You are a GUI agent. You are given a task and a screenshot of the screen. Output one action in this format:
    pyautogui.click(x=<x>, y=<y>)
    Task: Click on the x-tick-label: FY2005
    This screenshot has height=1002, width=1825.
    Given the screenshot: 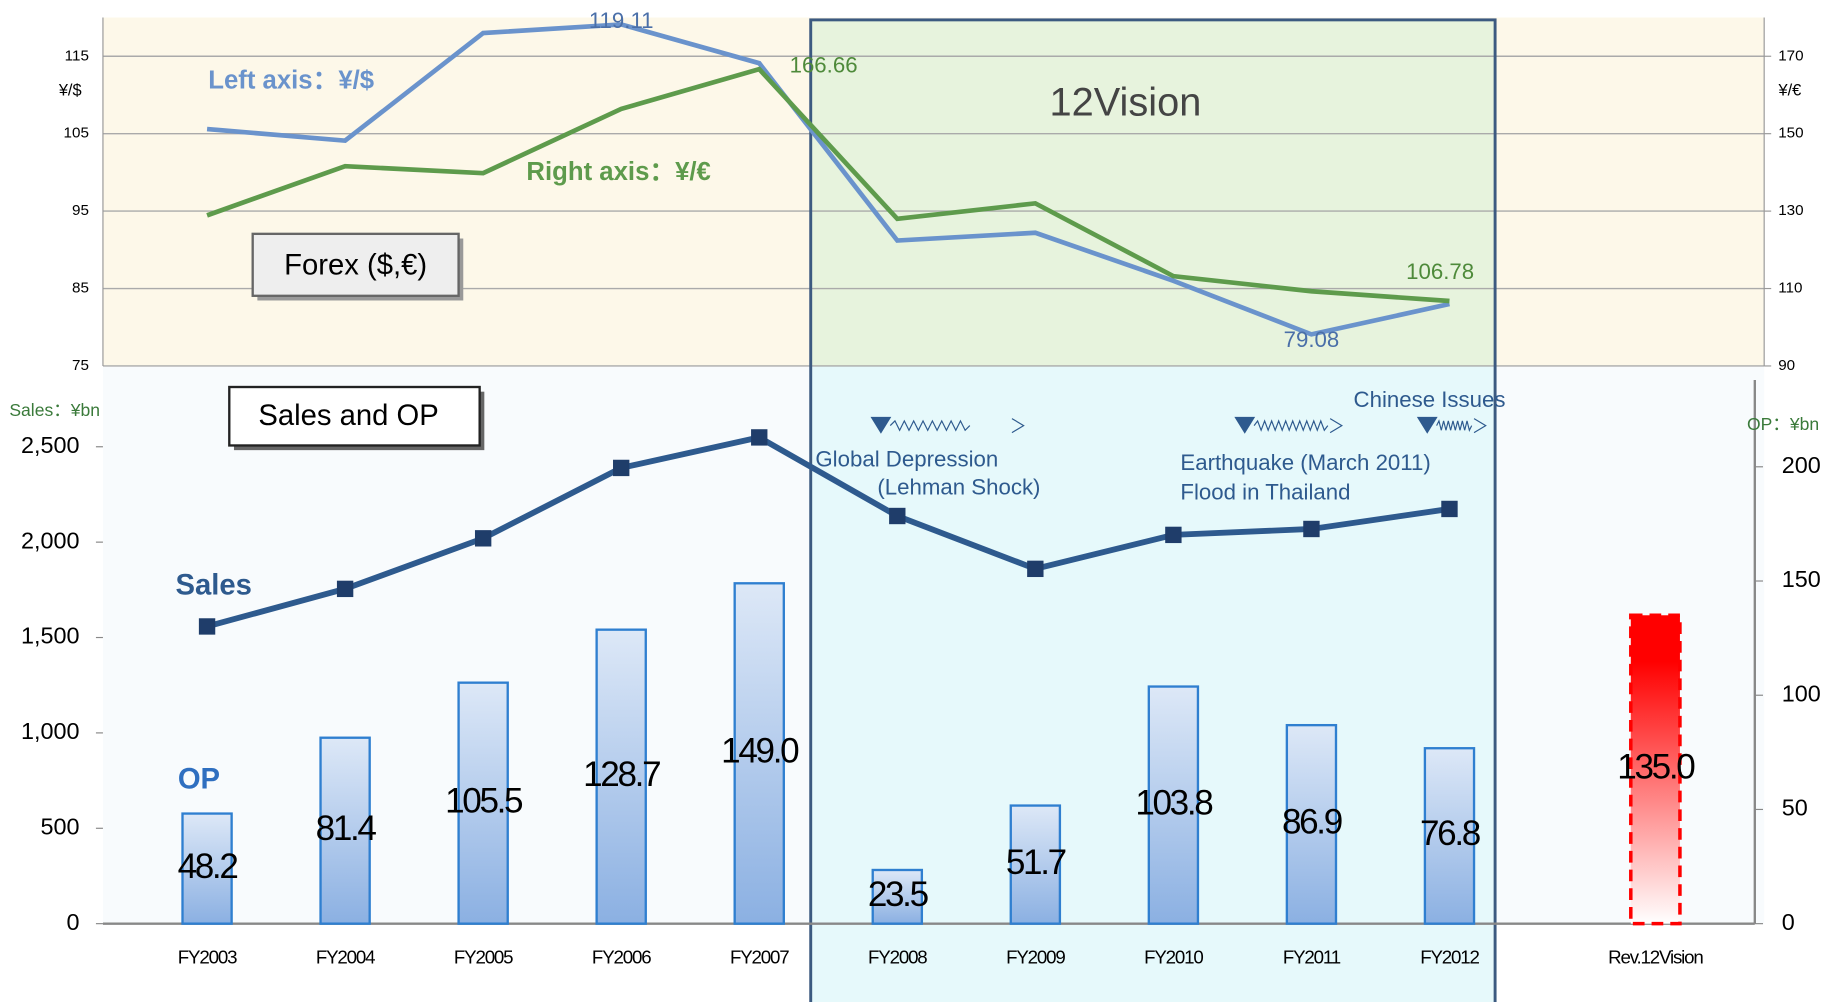 What is the action you would take?
    pyautogui.click(x=483, y=957)
    